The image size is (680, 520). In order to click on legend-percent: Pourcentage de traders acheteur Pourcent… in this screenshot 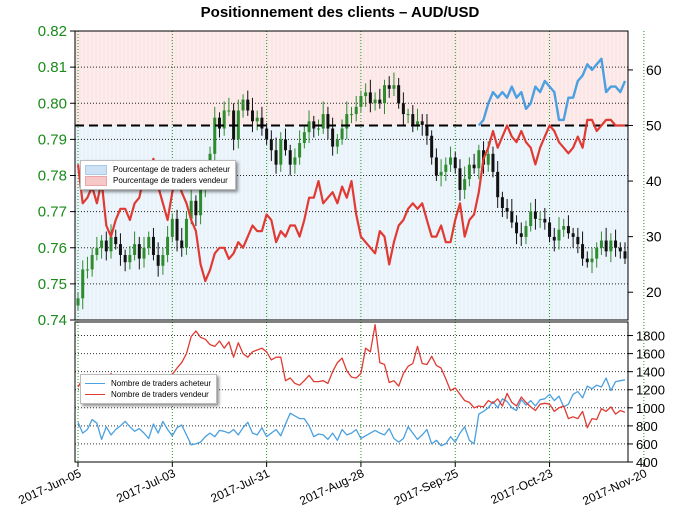, I will do `click(158, 175)`.